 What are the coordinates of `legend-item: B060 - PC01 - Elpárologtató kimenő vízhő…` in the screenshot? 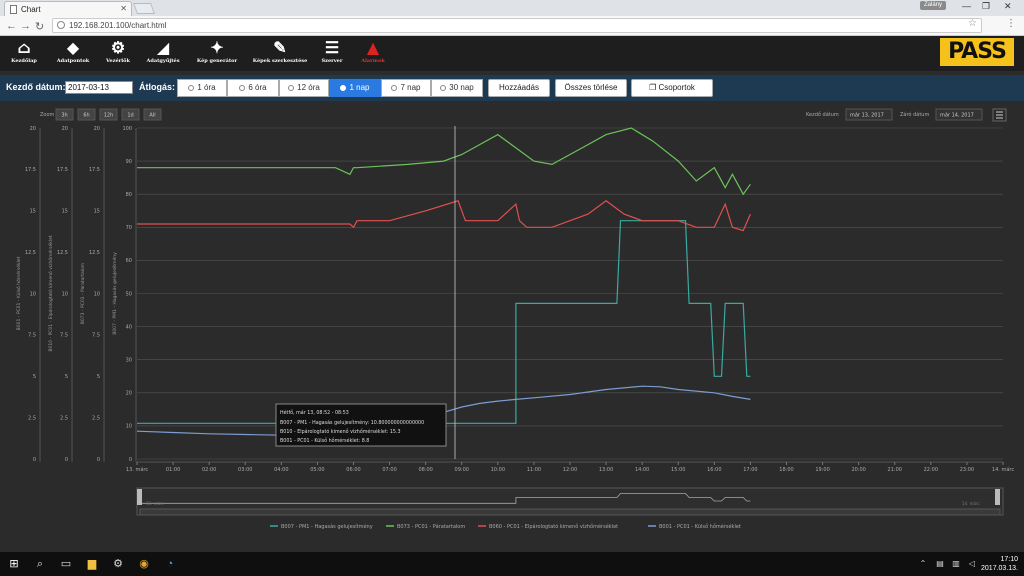 It's located at (548, 526).